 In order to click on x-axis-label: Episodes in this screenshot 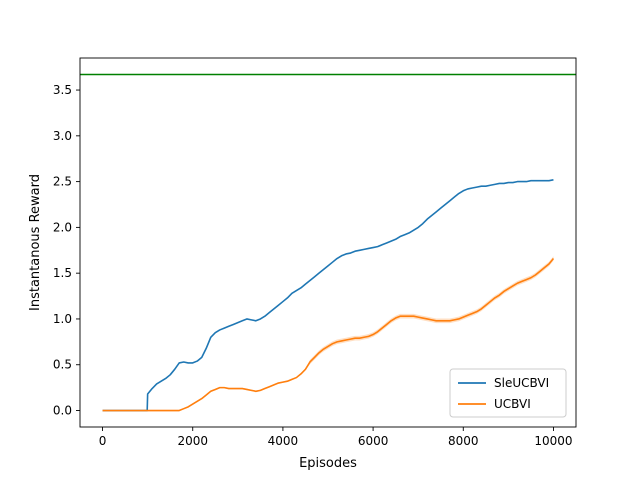, I will do `click(328, 463)`.